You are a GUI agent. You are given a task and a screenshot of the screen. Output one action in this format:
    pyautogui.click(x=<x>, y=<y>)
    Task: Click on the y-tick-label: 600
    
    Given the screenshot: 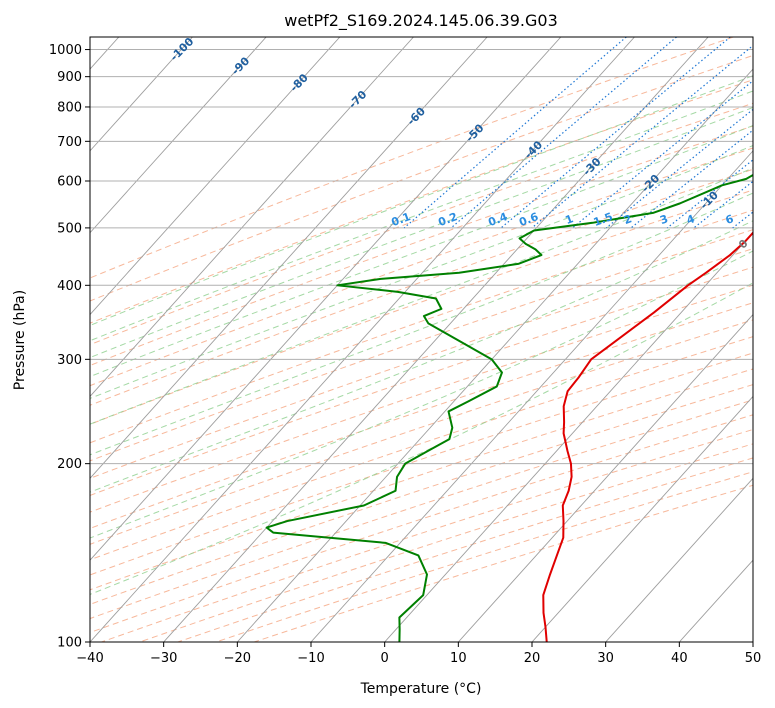 What is the action you would take?
    pyautogui.click(x=69, y=181)
    